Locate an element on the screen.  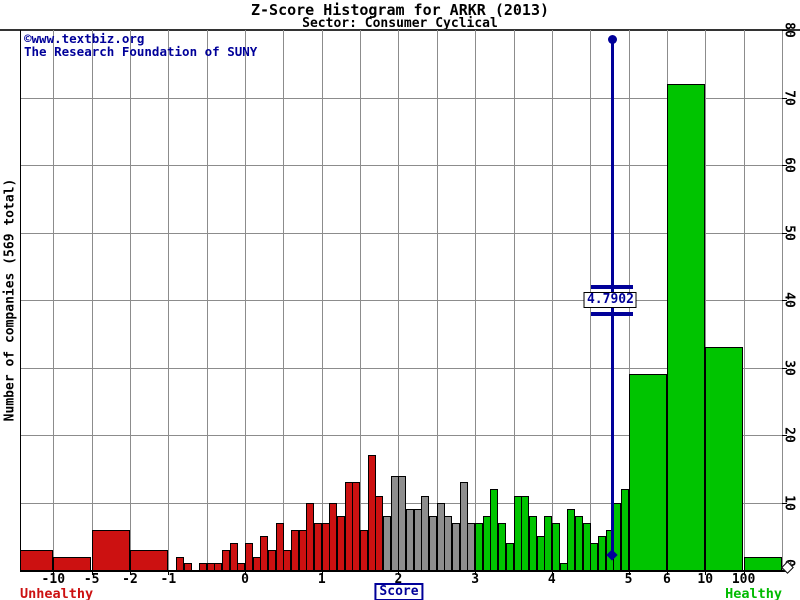
watermark-foundation: The Research Foundation of SUNY is located at coordinates (141, 51).